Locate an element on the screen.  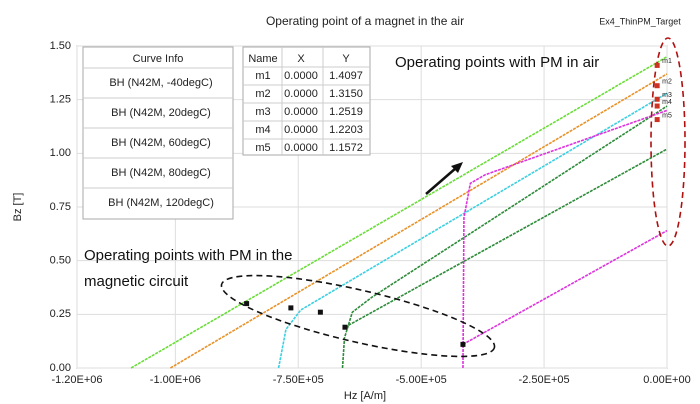
annotation: Operating points with PM in air is located at coordinates (497, 62).